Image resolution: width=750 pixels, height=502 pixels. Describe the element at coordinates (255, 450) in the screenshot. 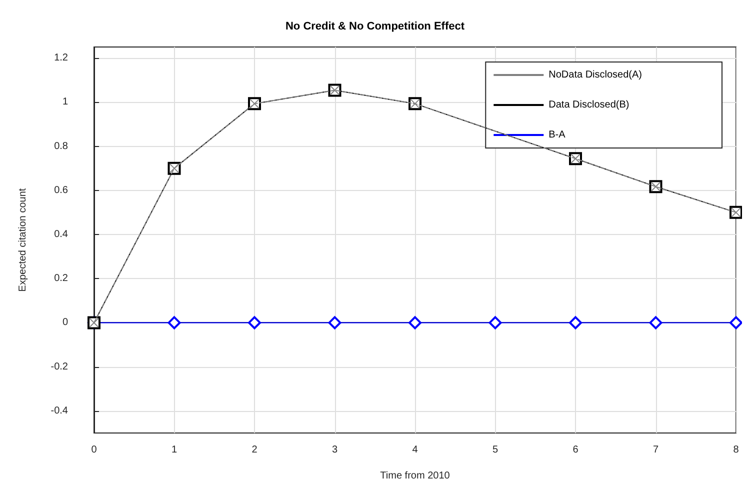

I see `x-tick-label: 2` at that location.